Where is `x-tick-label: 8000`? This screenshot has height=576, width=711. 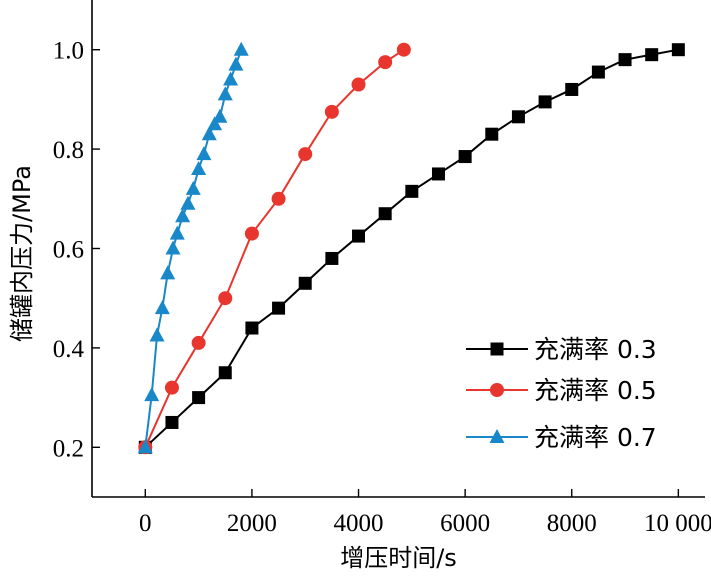
x-tick-label: 8000 is located at coordinates (572, 523).